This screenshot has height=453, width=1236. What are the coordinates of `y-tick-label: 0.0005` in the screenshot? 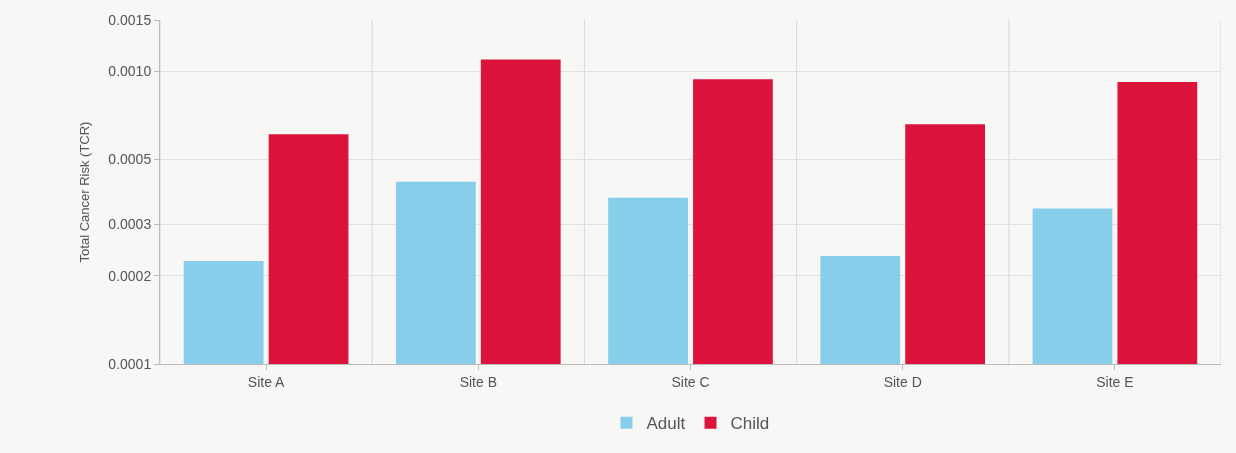 It's located at (130, 159).